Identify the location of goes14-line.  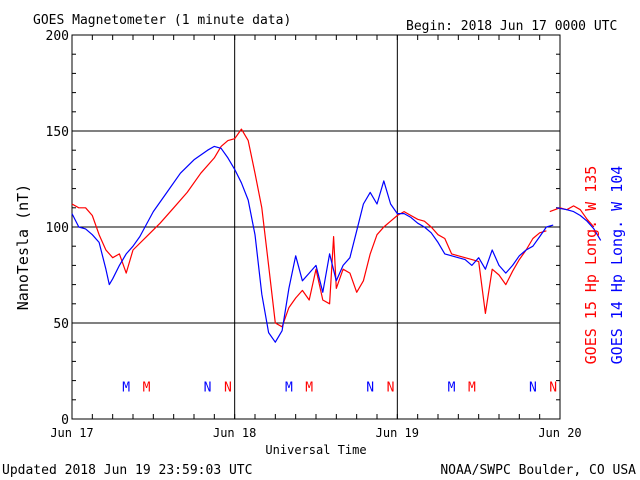
(579, 224).